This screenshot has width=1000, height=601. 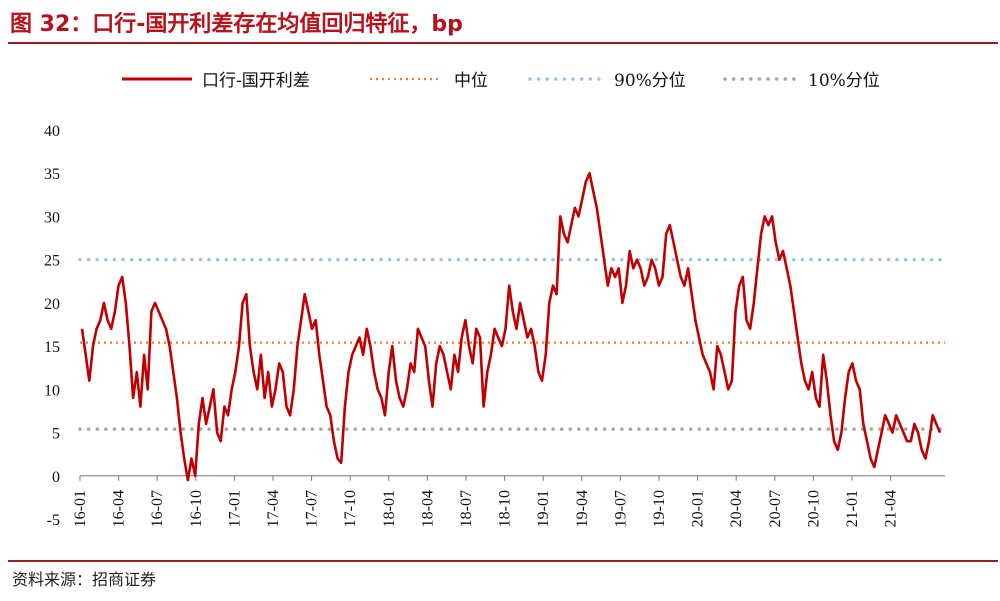 What do you see at coordinates (52, 390) in the screenshot?
I see `y-tick-label: 10` at bounding box center [52, 390].